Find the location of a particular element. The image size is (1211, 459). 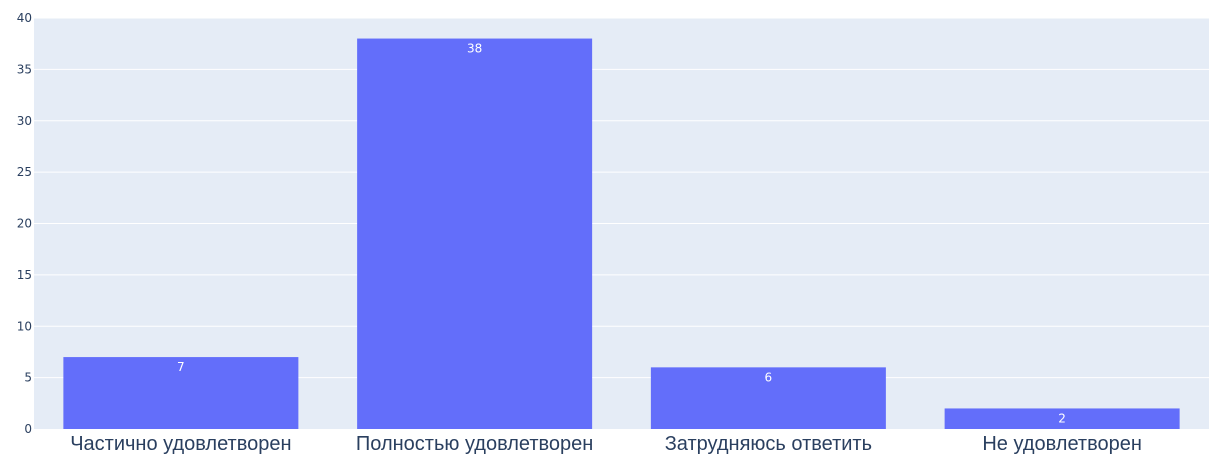

y-tick-label: 20 is located at coordinates (24, 224).